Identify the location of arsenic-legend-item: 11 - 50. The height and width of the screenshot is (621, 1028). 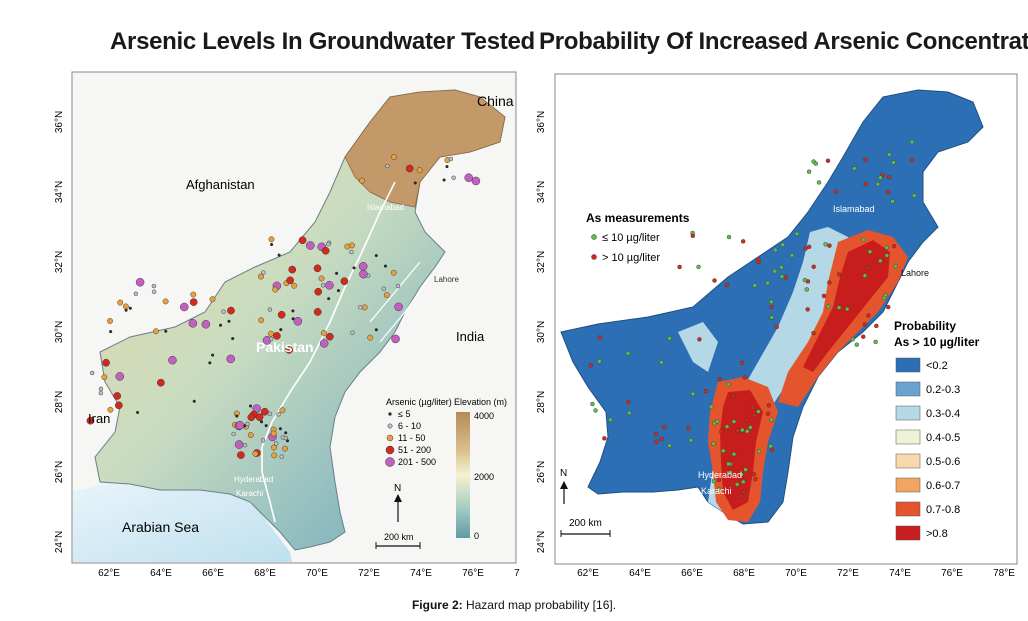
(411, 438).